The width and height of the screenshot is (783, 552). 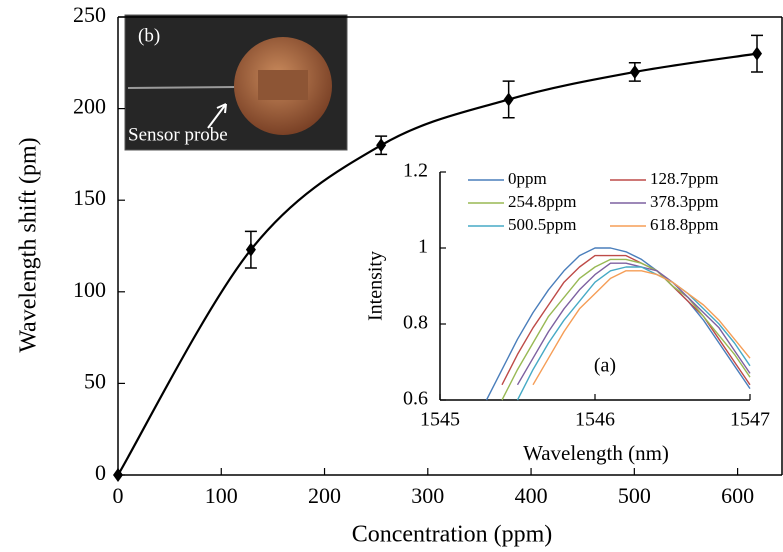 I want to click on sensor-fiber, so click(x=182, y=87).